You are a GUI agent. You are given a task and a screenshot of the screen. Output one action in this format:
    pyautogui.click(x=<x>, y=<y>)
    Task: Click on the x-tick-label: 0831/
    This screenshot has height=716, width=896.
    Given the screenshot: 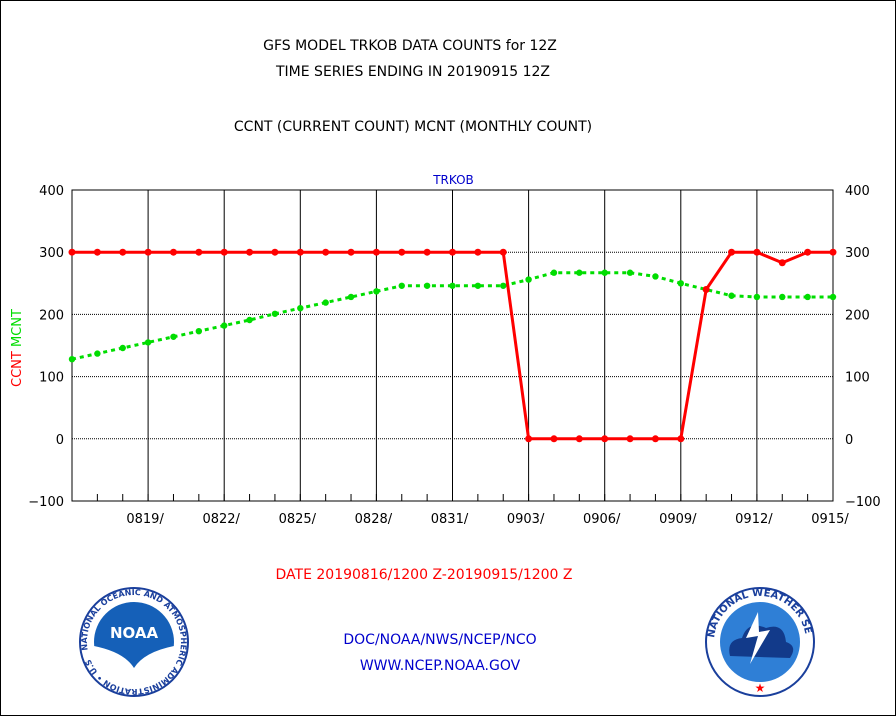 What is the action you would take?
    pyautogui.click(x=450, y=519)
    